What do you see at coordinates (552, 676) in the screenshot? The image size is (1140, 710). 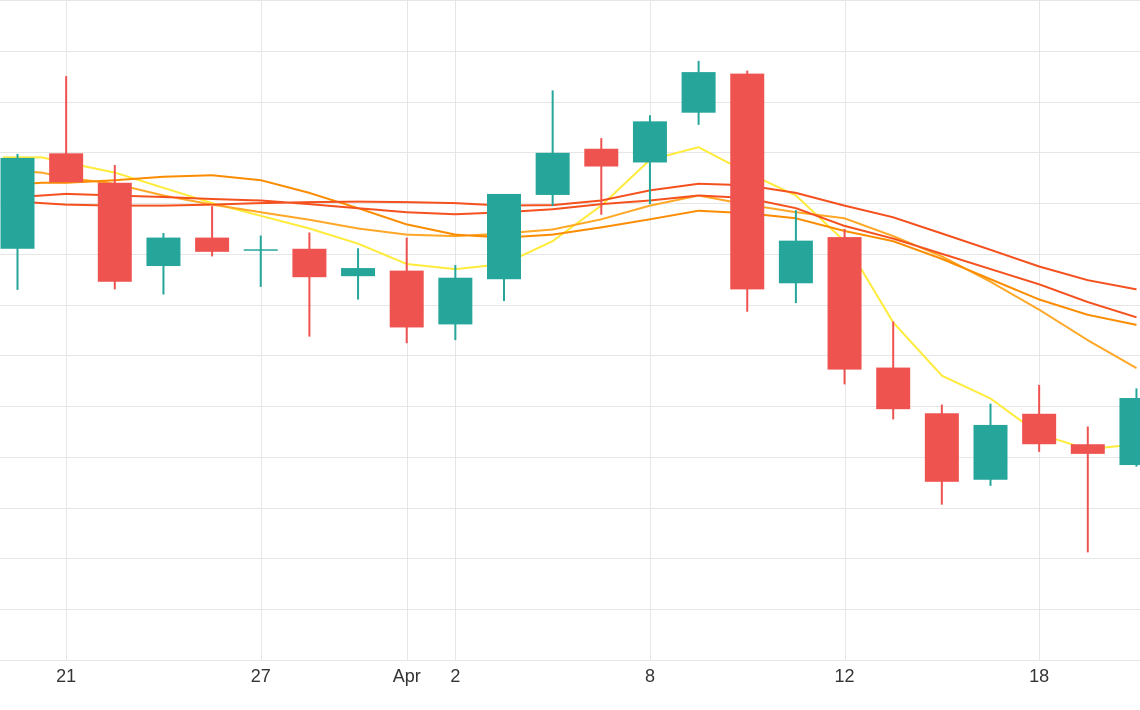 I see `x-axis: 21 27 Apr 2 8 12 18` at bounding box center [552, 676].